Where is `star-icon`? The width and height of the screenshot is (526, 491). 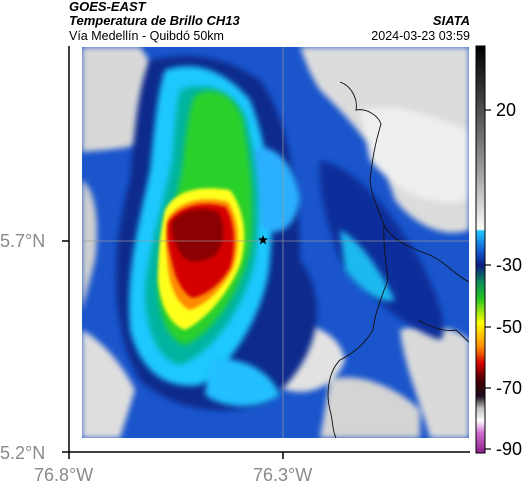
star-icon is located at coordinates (263, 240).